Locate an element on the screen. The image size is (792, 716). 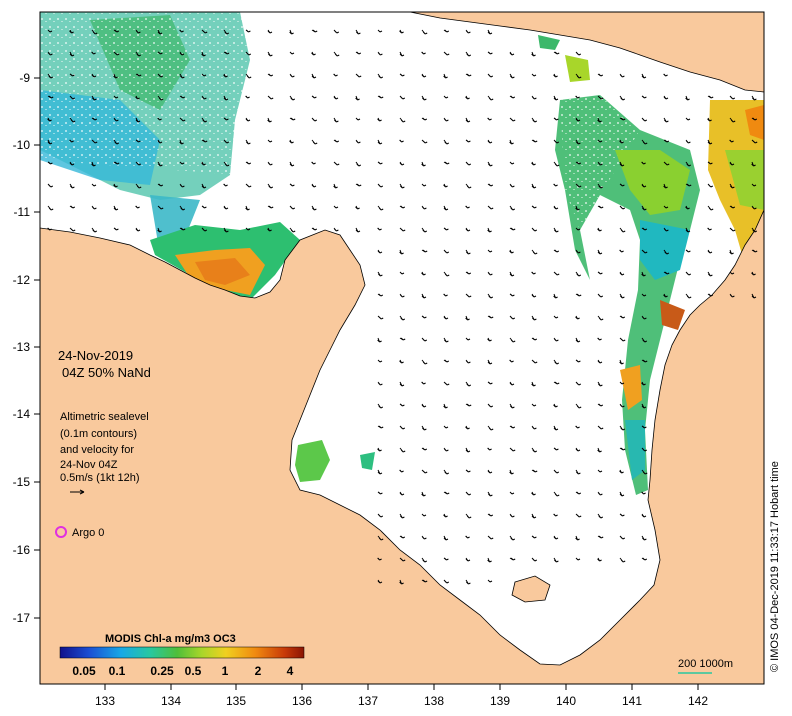
scale-bar-label: 200 1000m is located at coordinates (705, 664).